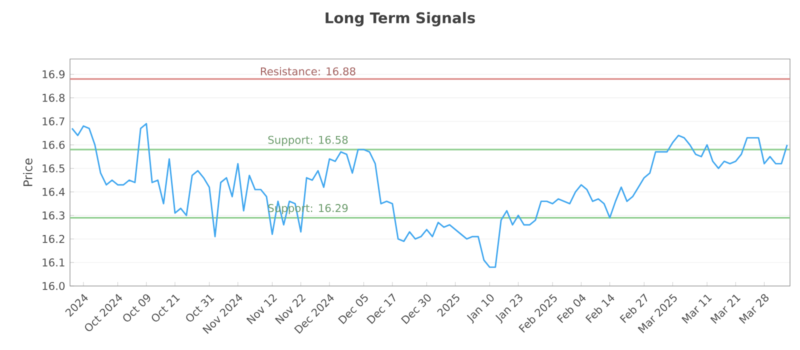  What do you see at coordinates (480, 309) in the screenshot?
I see `x-tick-label: Jan 10` at bounding box center [480, 309].